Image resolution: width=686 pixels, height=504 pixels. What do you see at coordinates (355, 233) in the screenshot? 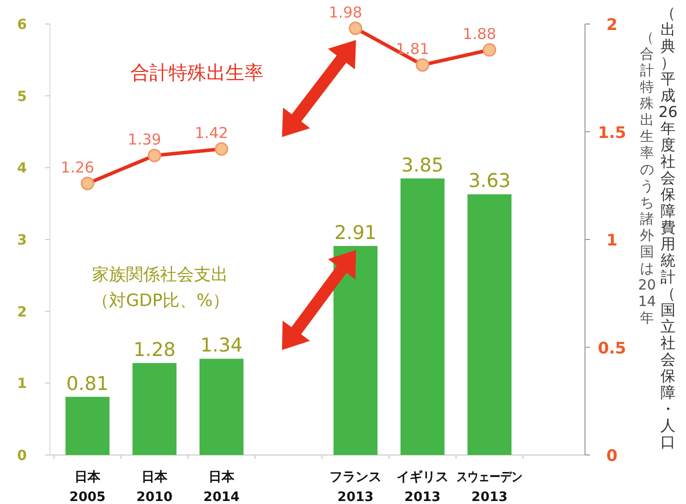
I see `data-label: 2.91` at bounding box center [355, 233].